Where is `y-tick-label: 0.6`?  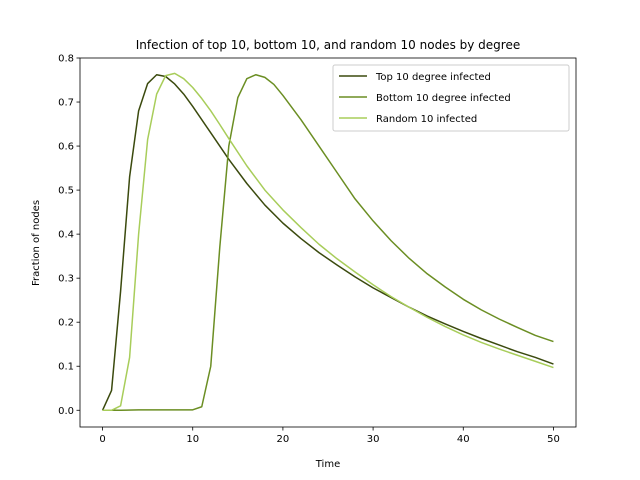
y-tick-label: 0.6 is located at coordinates (66, 147).